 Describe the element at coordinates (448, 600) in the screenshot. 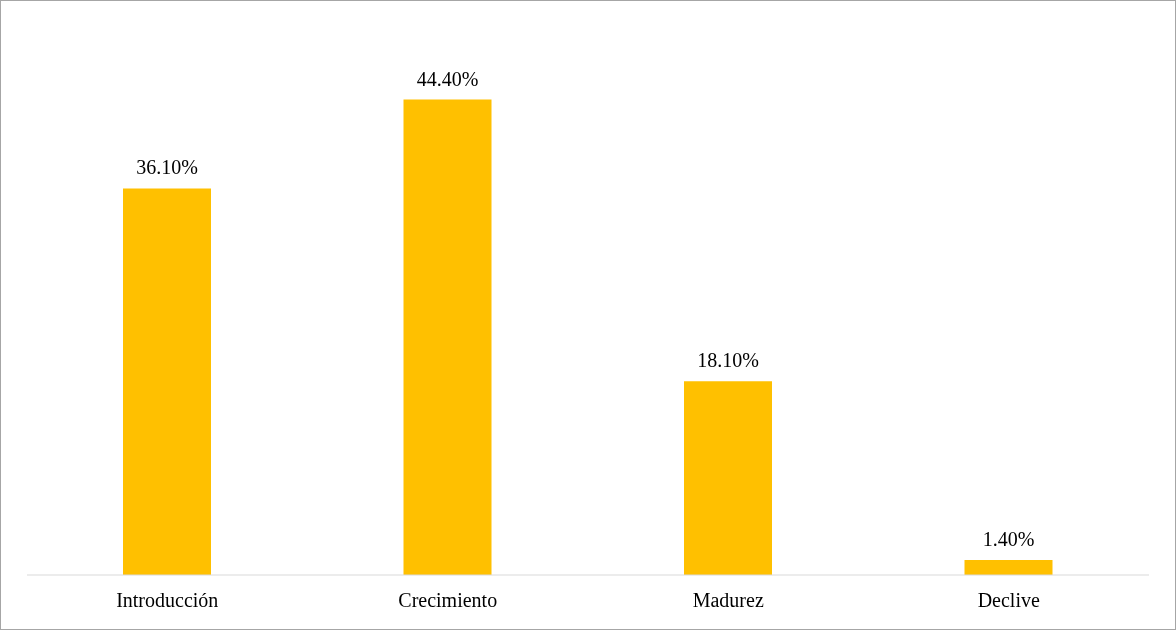

I see `x-tick-label: Crecimiento` at that location.